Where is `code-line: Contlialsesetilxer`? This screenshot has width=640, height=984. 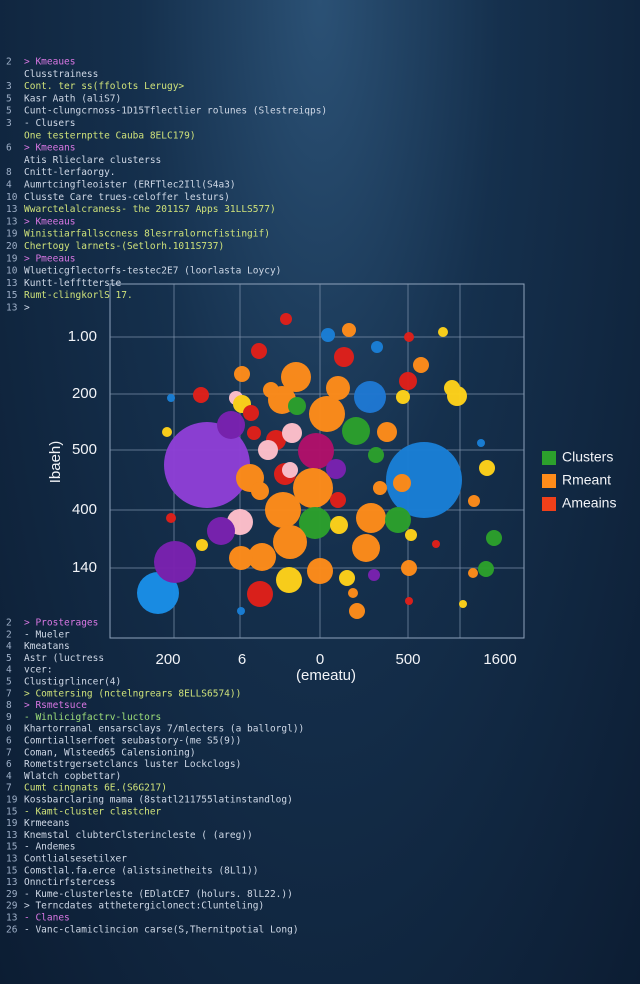 code-line: Contlialsesetilxer is located at coordinates (75, 859).